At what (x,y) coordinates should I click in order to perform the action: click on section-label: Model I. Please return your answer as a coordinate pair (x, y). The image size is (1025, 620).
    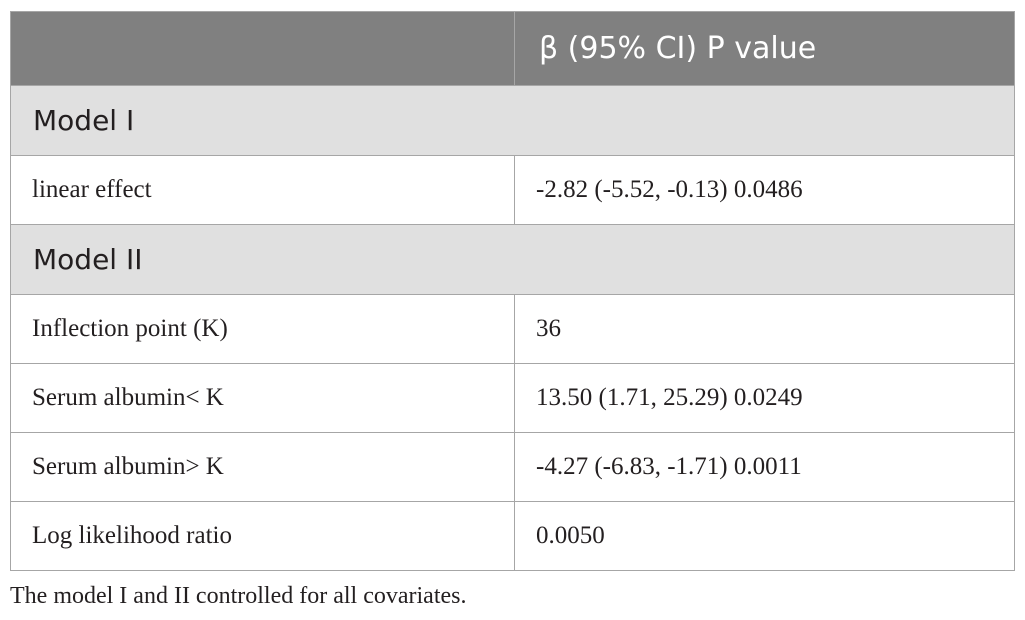
    Looking at the image, I should click on (512, 120).